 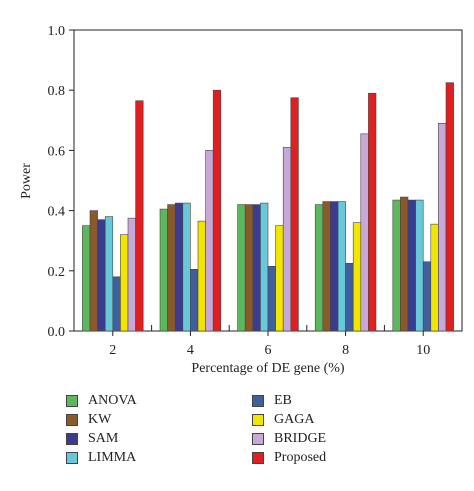 What do you see at coordinates (57, 91) in the screenshot?
I see `y-tick-label: 0.8` at bounding box center [57, 91].